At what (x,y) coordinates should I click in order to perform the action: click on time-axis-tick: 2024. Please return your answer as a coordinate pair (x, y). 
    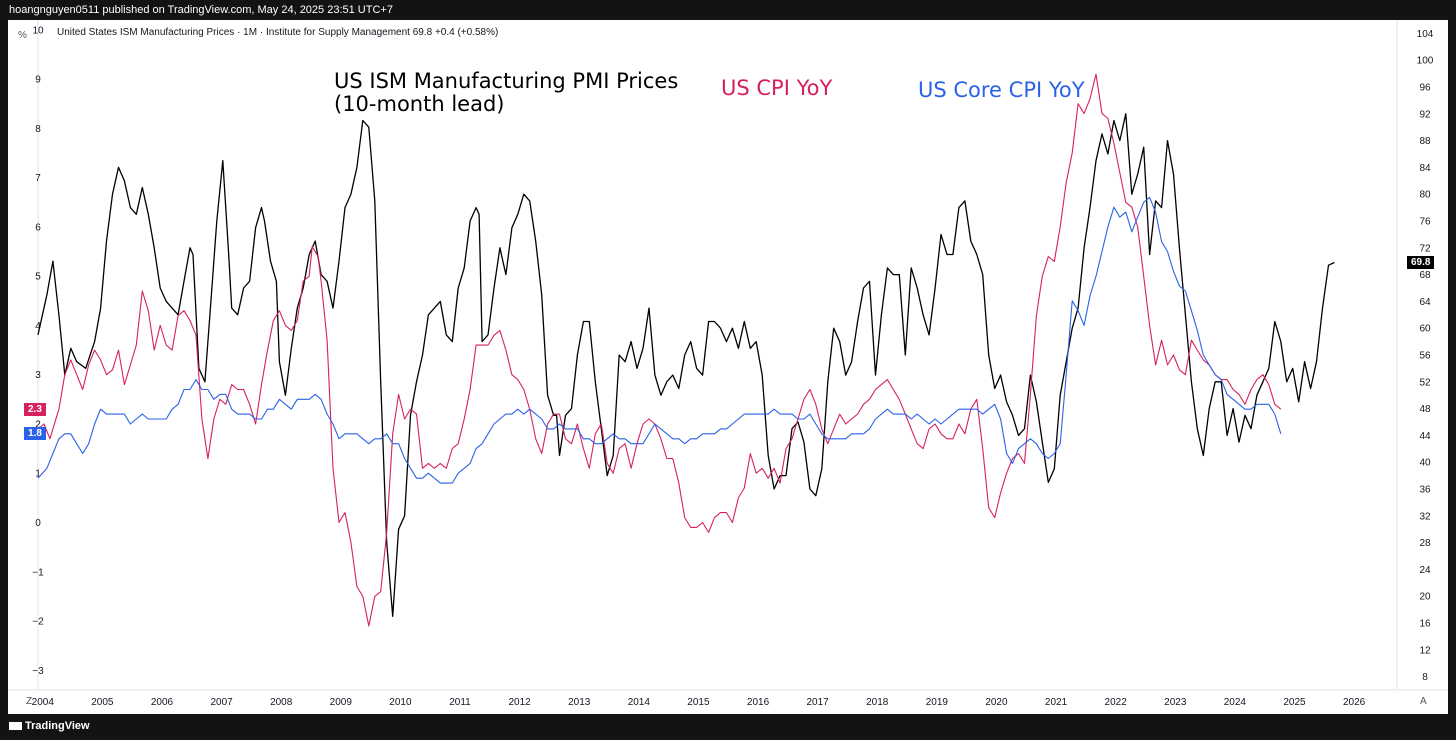
    Looking at the image, I should click on (1235, 702).